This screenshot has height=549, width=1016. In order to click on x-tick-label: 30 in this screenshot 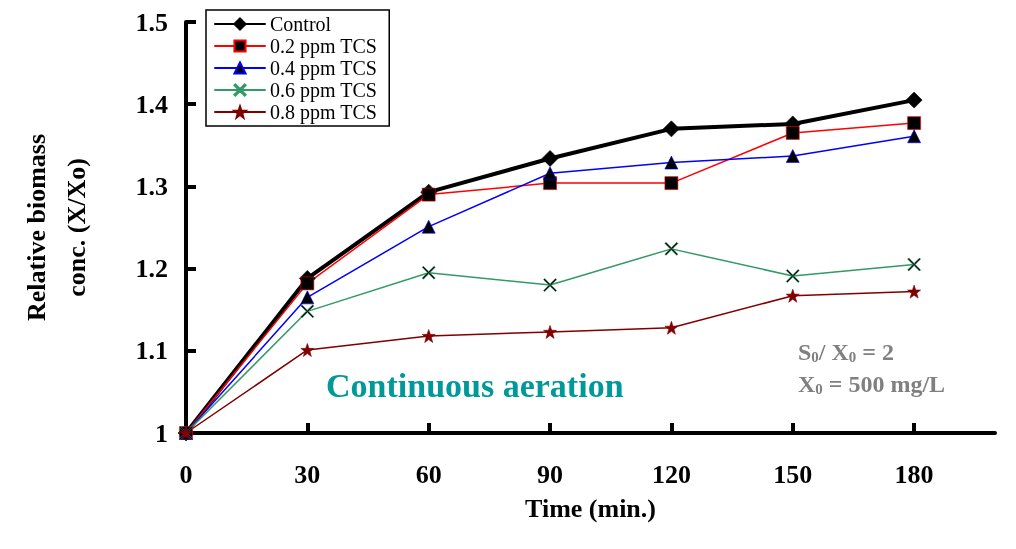, I will do `click(307, 474)`.